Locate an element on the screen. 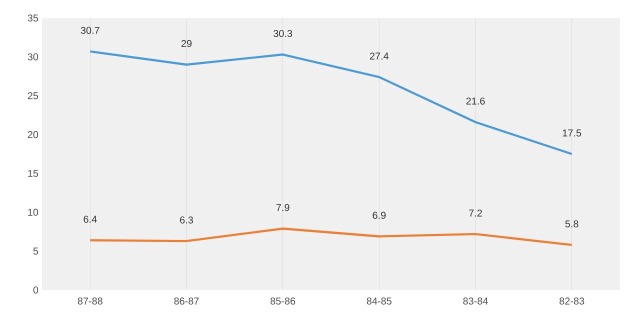 The height and width of the screenshot is (320, 640). data-label: 6.3 is located at coordinates (186, 220).